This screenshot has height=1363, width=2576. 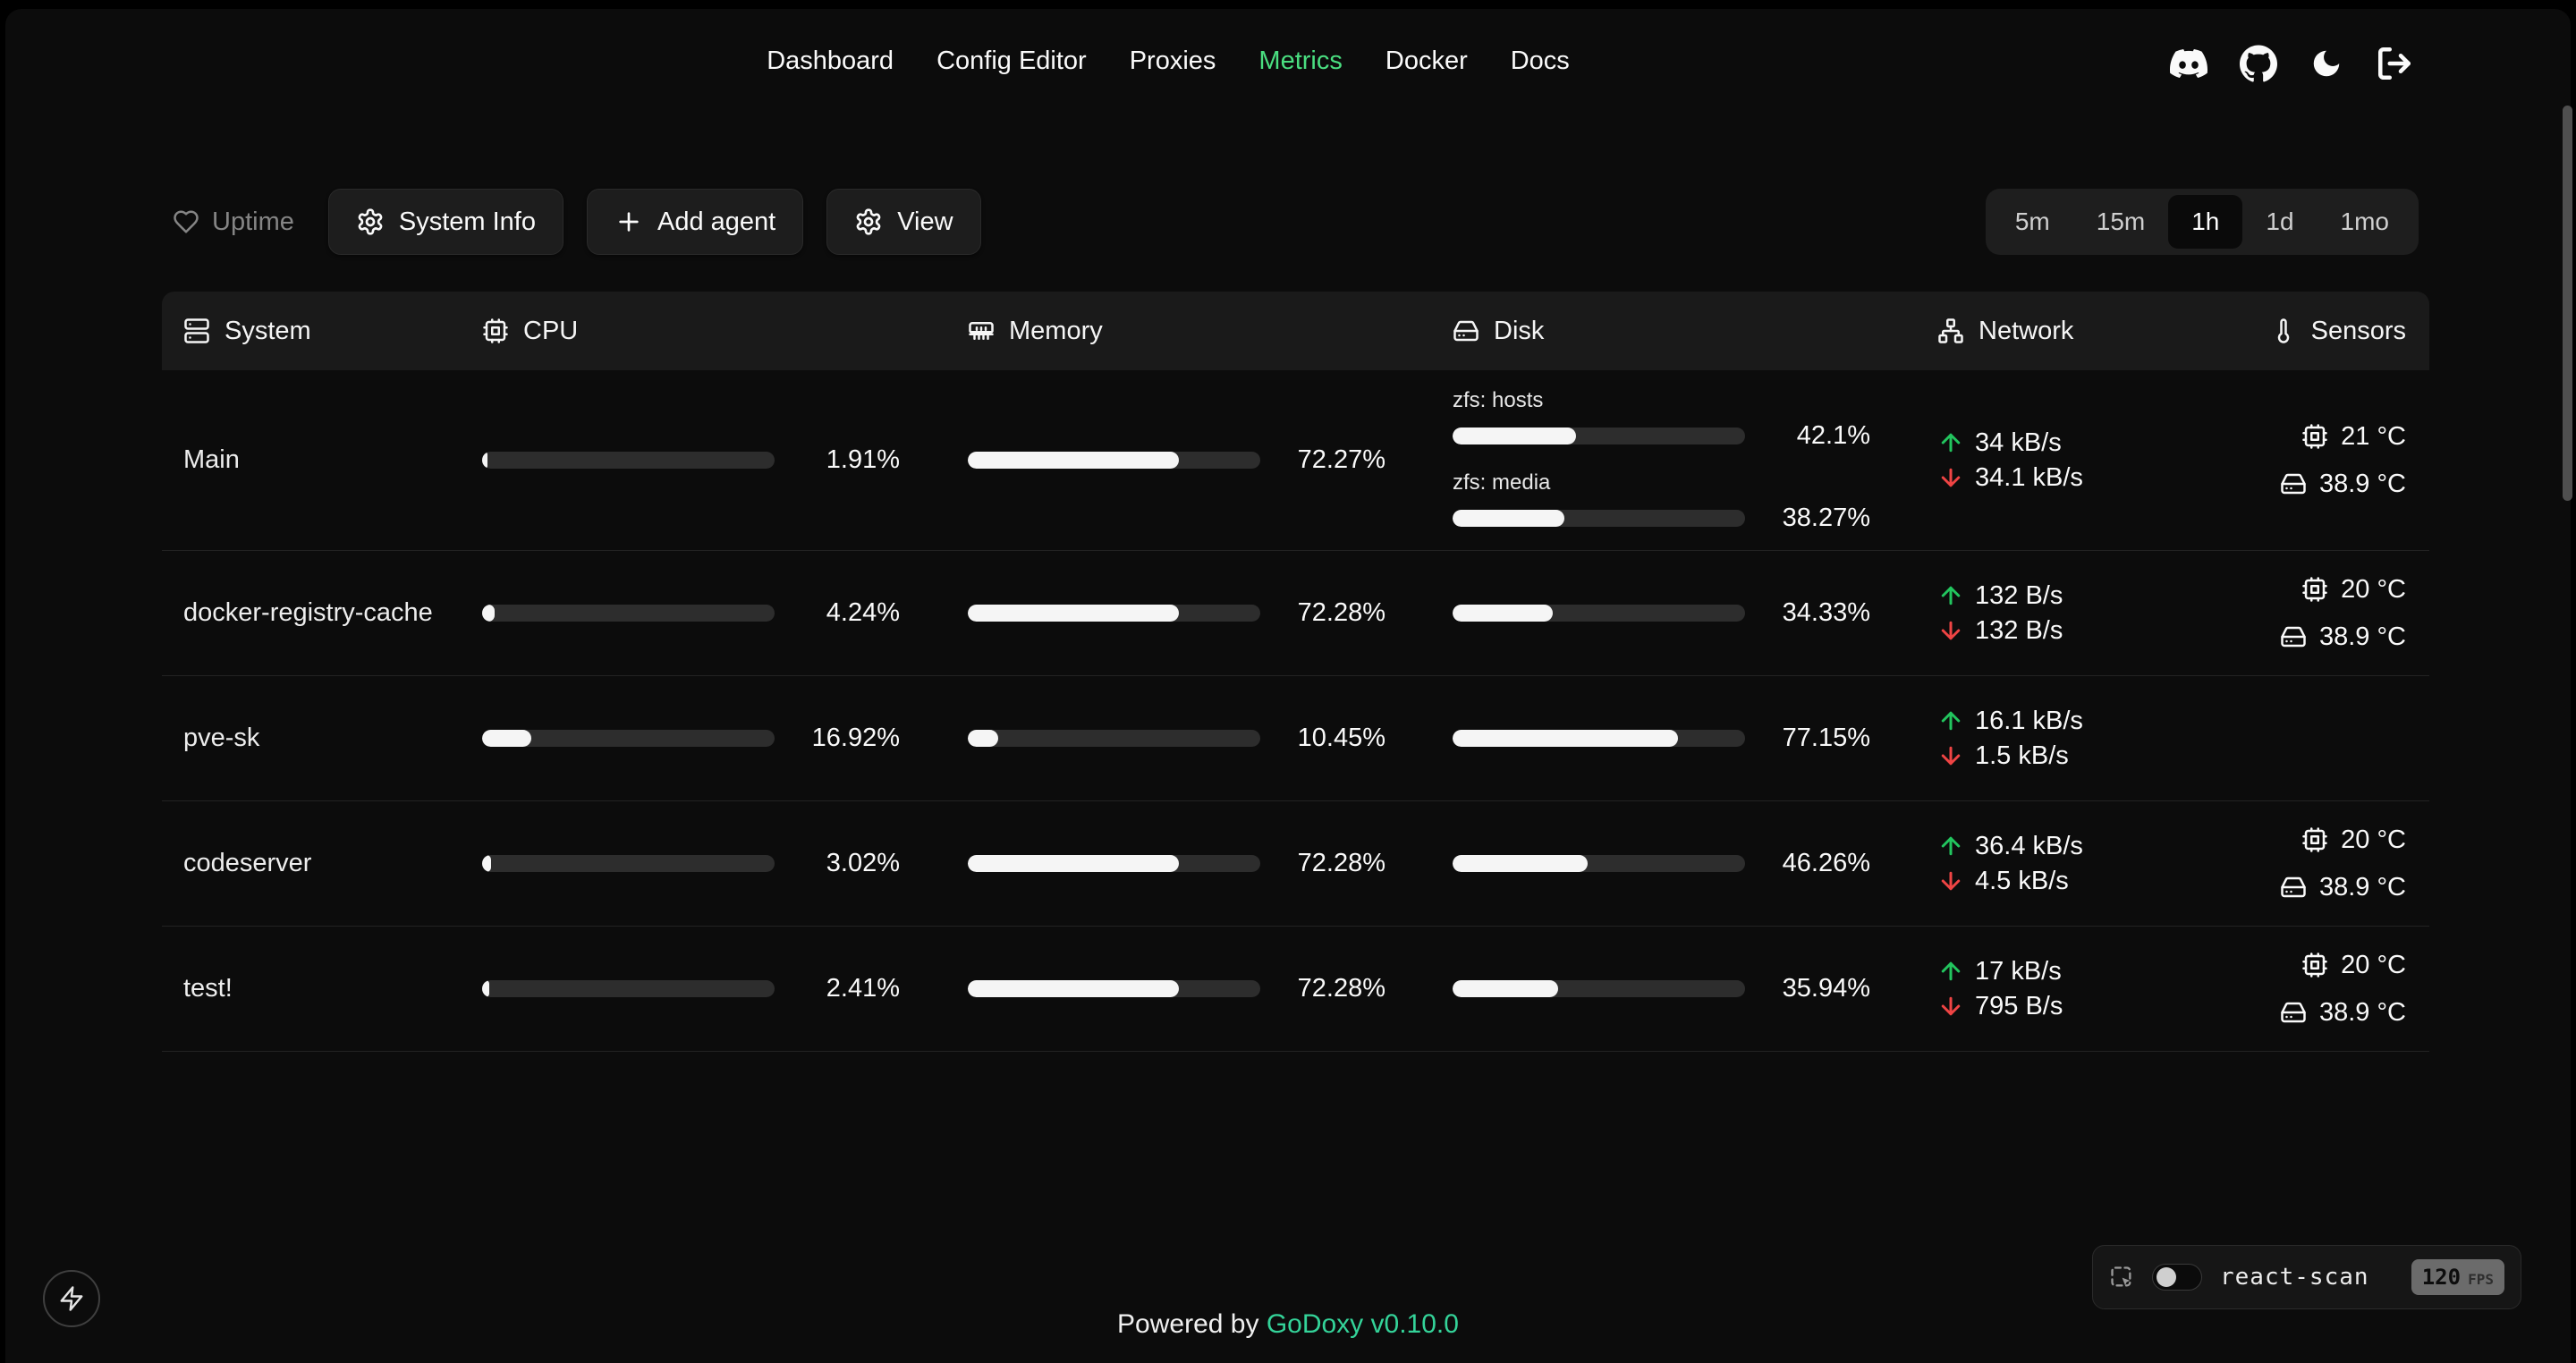 I want to click on time-range-1h: 1h, so click(x=2205, y=222).